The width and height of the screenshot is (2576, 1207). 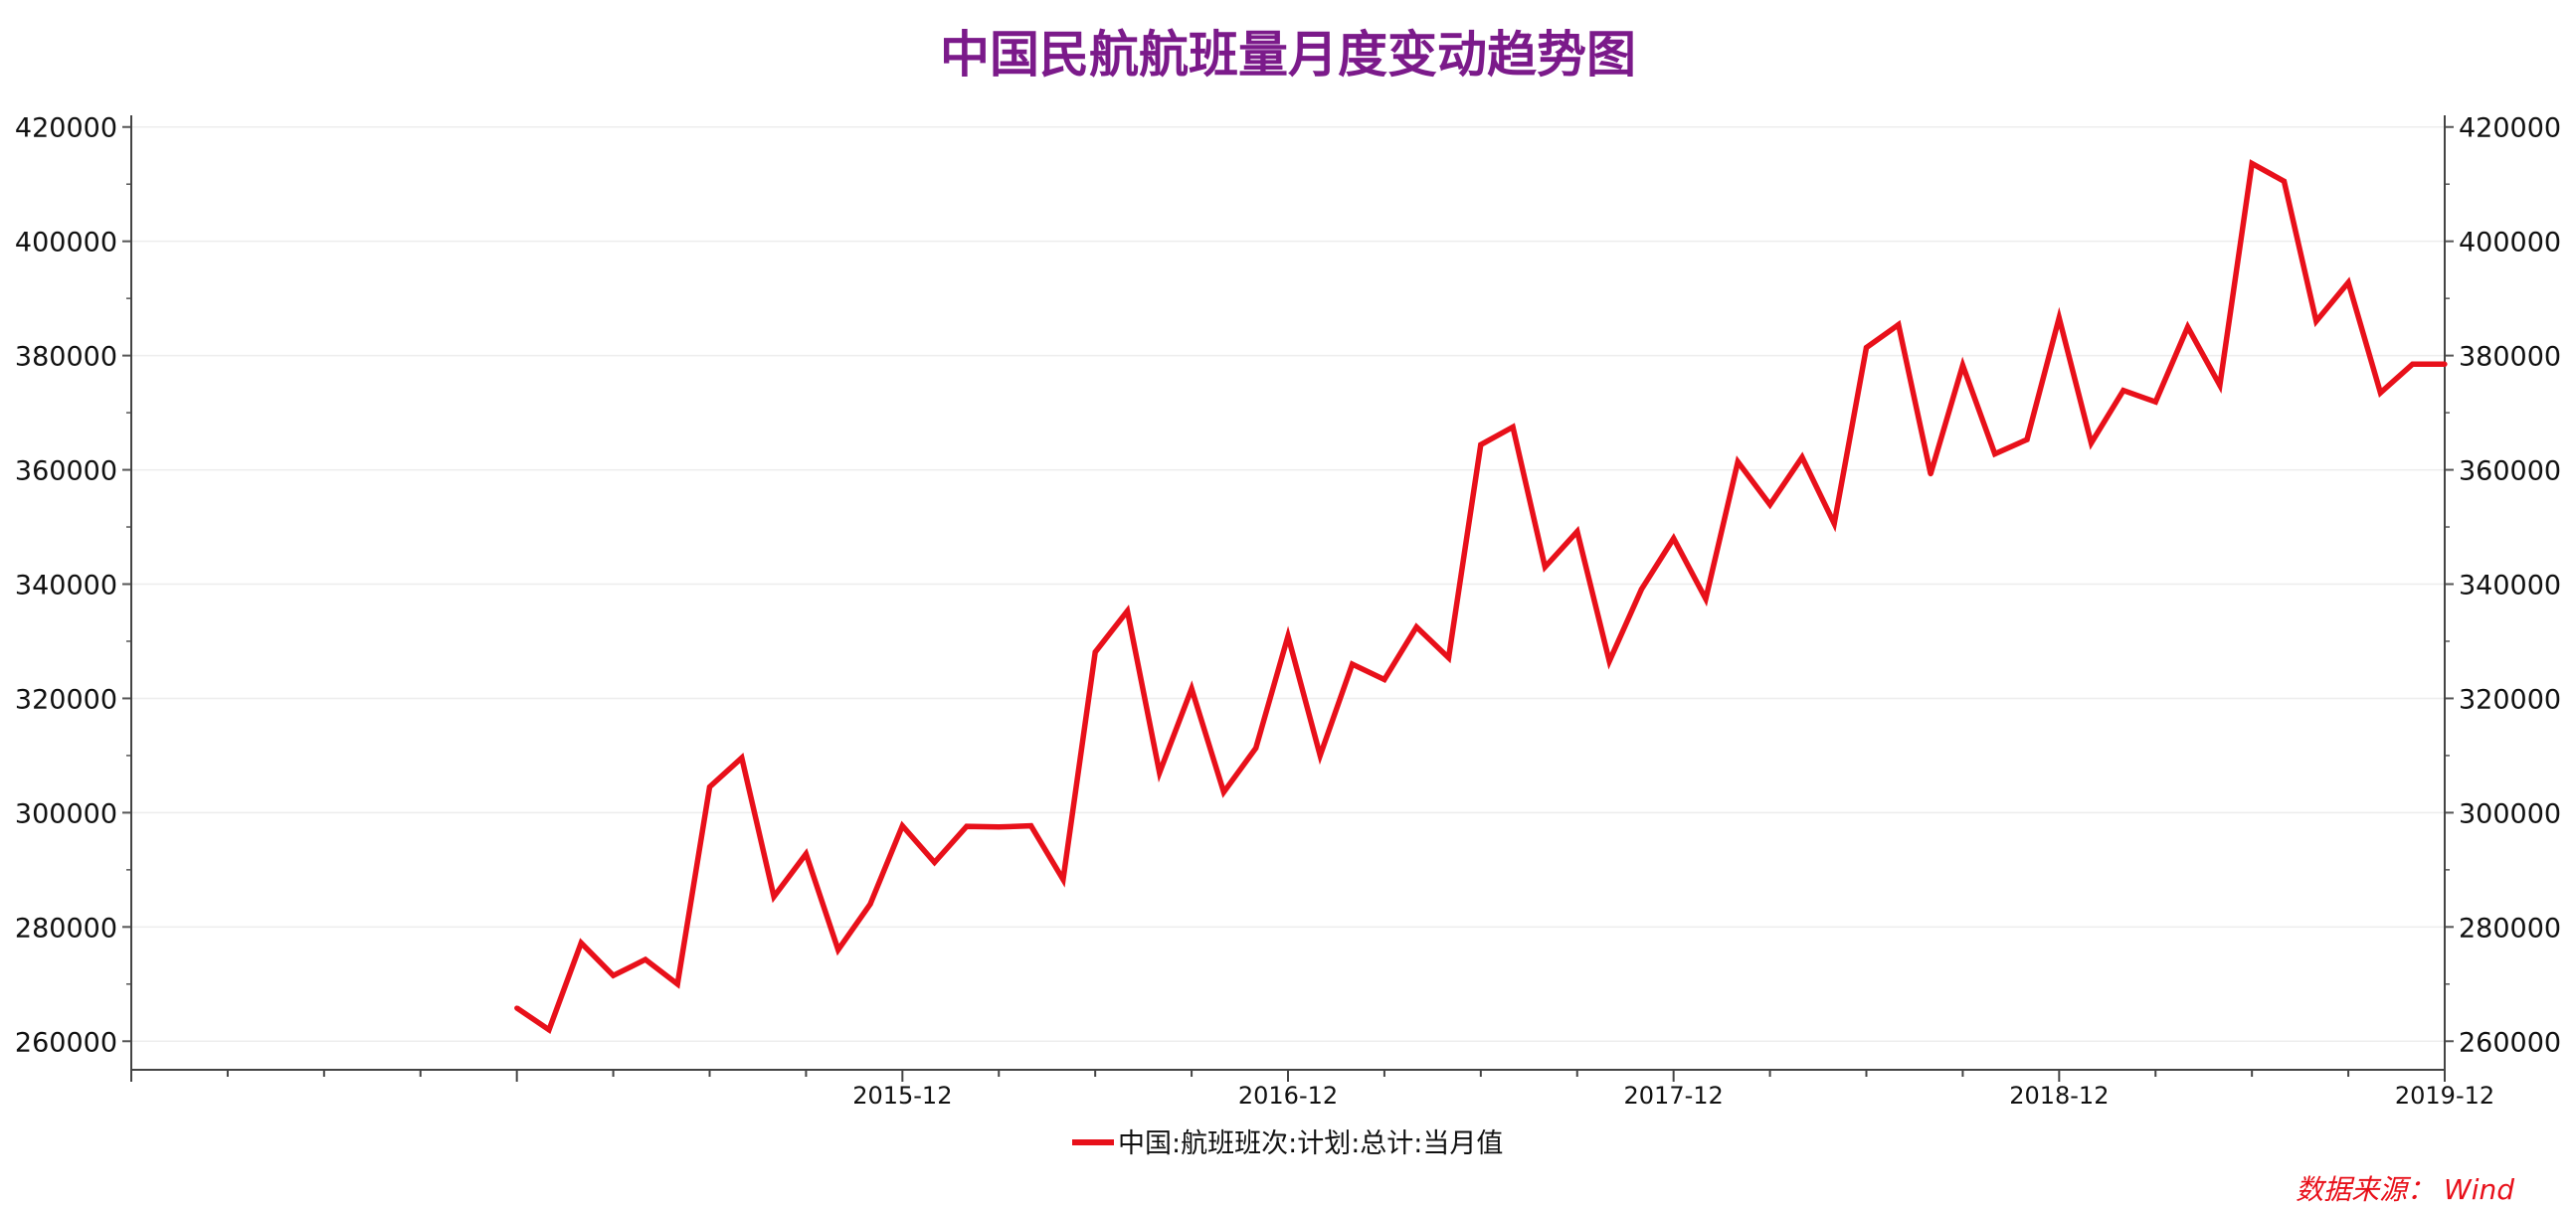 What do you see at coordinates (2059, 1096) in the screenshot?
I see `x-tick-label: 2018-12` at bounding box center [2059, 1096].